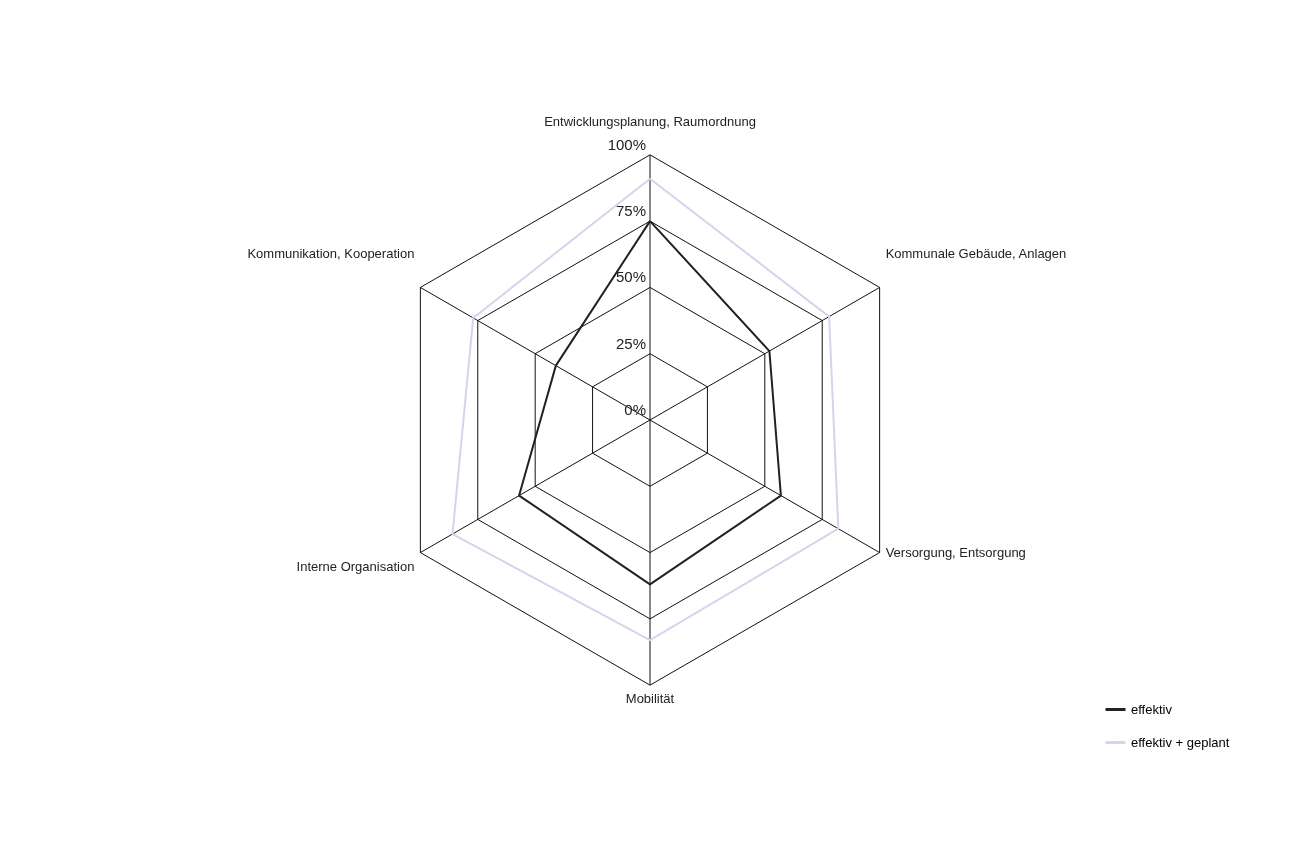  What do you see at coordinates (1180, 742) in the screenshot?
I see `legend-label: effektiv + geplant` at bounding box center [1180, 742].